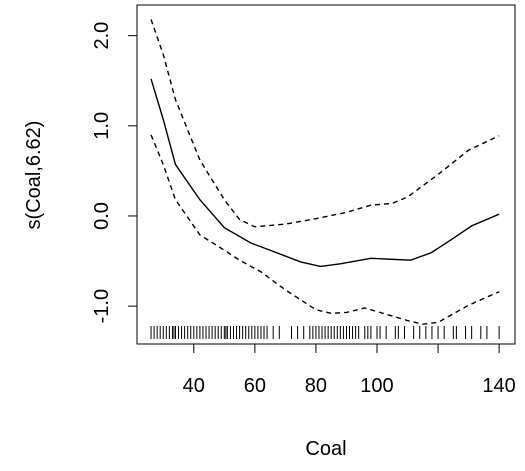 The image size is (525, 471). Describe the element at coordinates (498, 386) in the screenshot. I see `x-tick-label: 140` at that location.